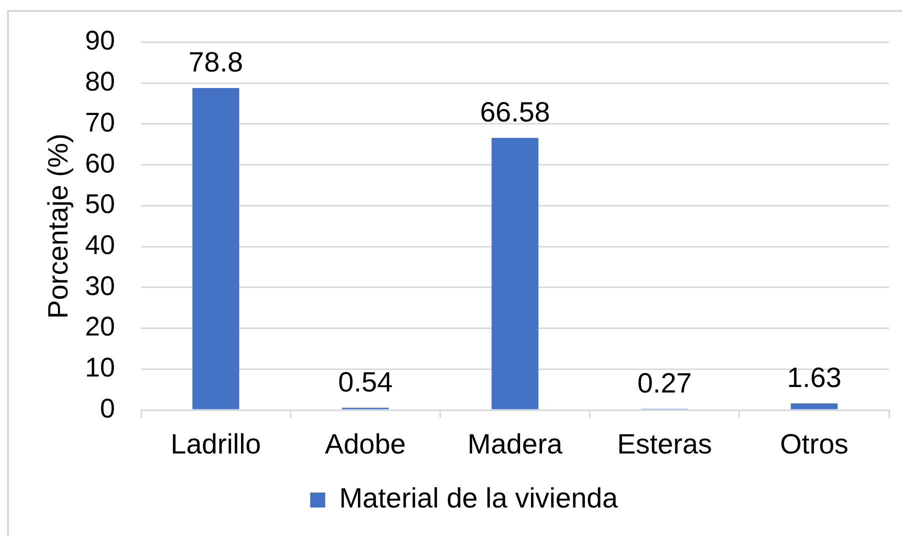  Describe the element at coordinates (478, 498) in the screenshot. I see `legend-label: Material de la vivienda` at that location.